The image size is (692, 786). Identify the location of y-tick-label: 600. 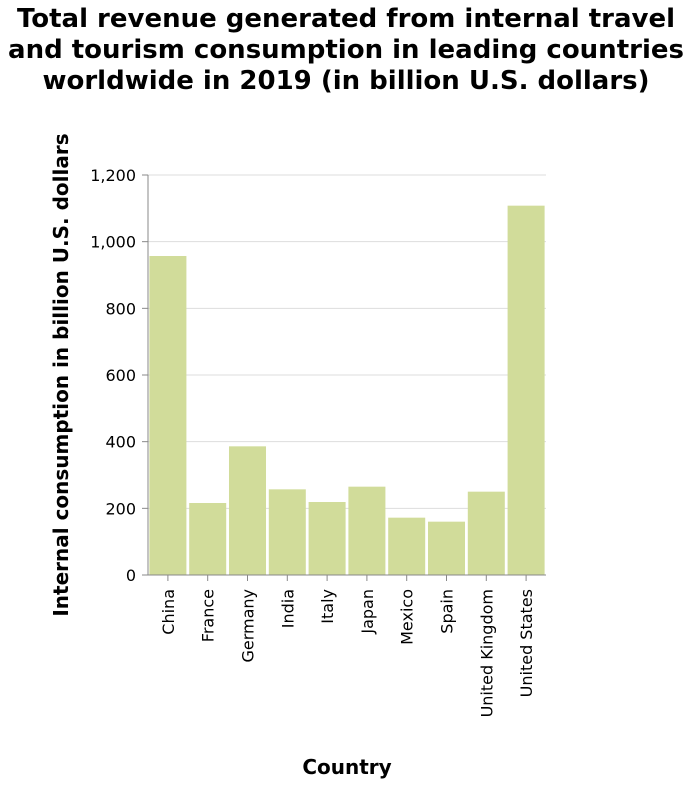
(120, 375).